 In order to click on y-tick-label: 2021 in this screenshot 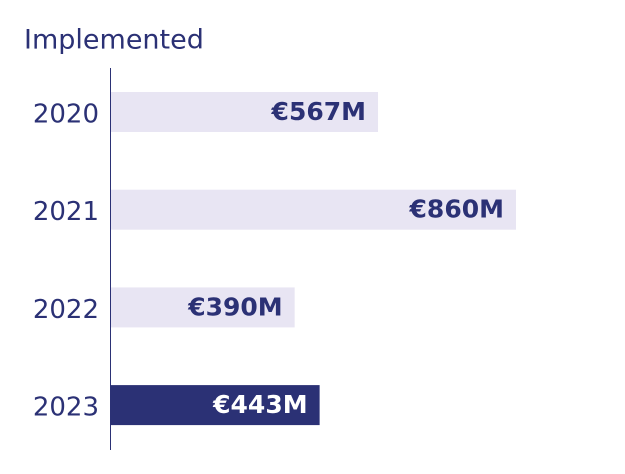, I will do `click(66, 212)`.